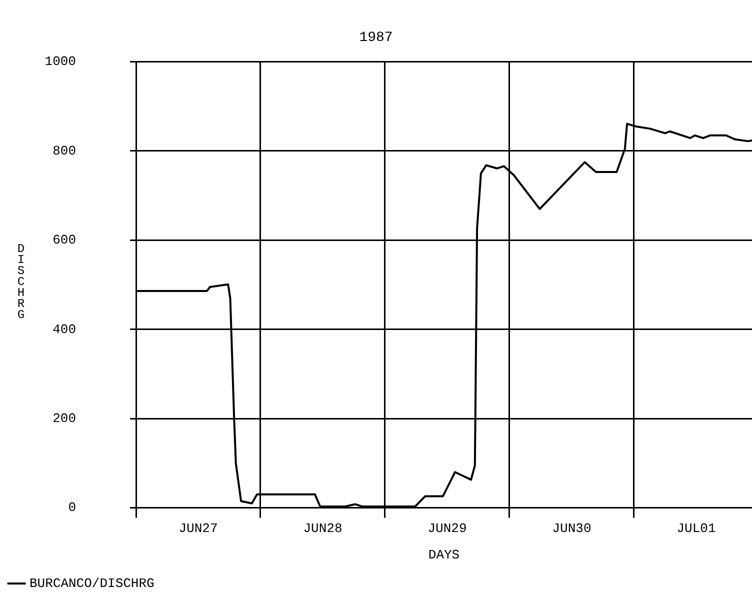 Image resolution: width=752 pixels, height=610 pixels. What do you see at coordinates (64, 240) in the screenshot?
I see `y-tick-label: 600` at bounding box center [64, 240].